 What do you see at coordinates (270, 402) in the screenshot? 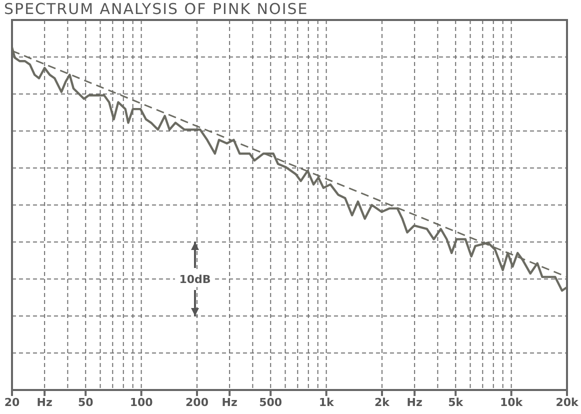
I see `x-tick-label: 500` at bounding box center [270, 402].